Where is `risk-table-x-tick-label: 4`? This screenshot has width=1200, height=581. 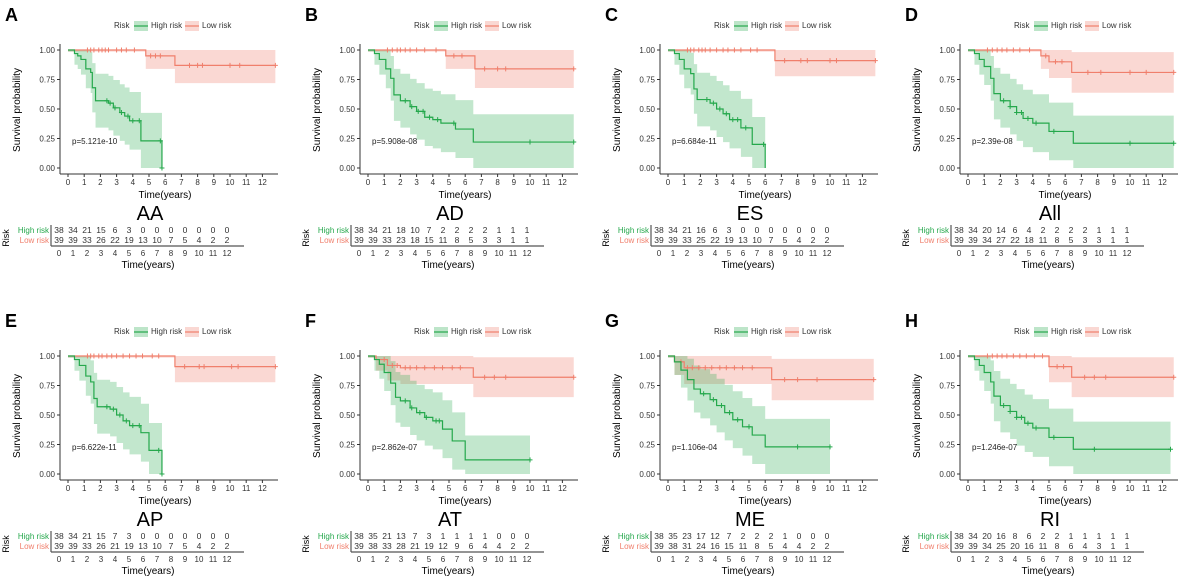 risk-table-x-tick-label: 4 is located at coordinates (415, 253).